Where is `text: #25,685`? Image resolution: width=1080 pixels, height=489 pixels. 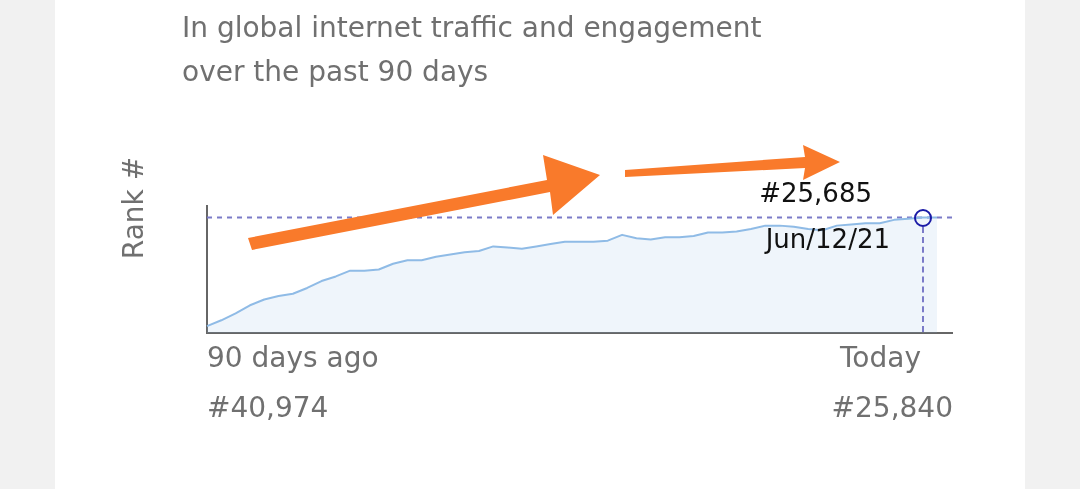
text: #25,685 is located at coordinates (815, 193).